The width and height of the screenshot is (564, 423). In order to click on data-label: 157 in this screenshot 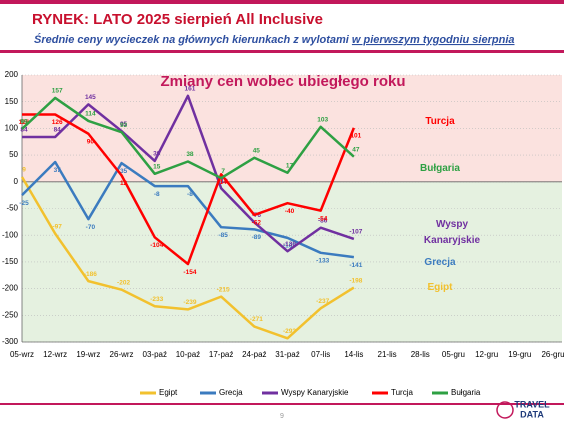, I will do `click(57, 91)`.